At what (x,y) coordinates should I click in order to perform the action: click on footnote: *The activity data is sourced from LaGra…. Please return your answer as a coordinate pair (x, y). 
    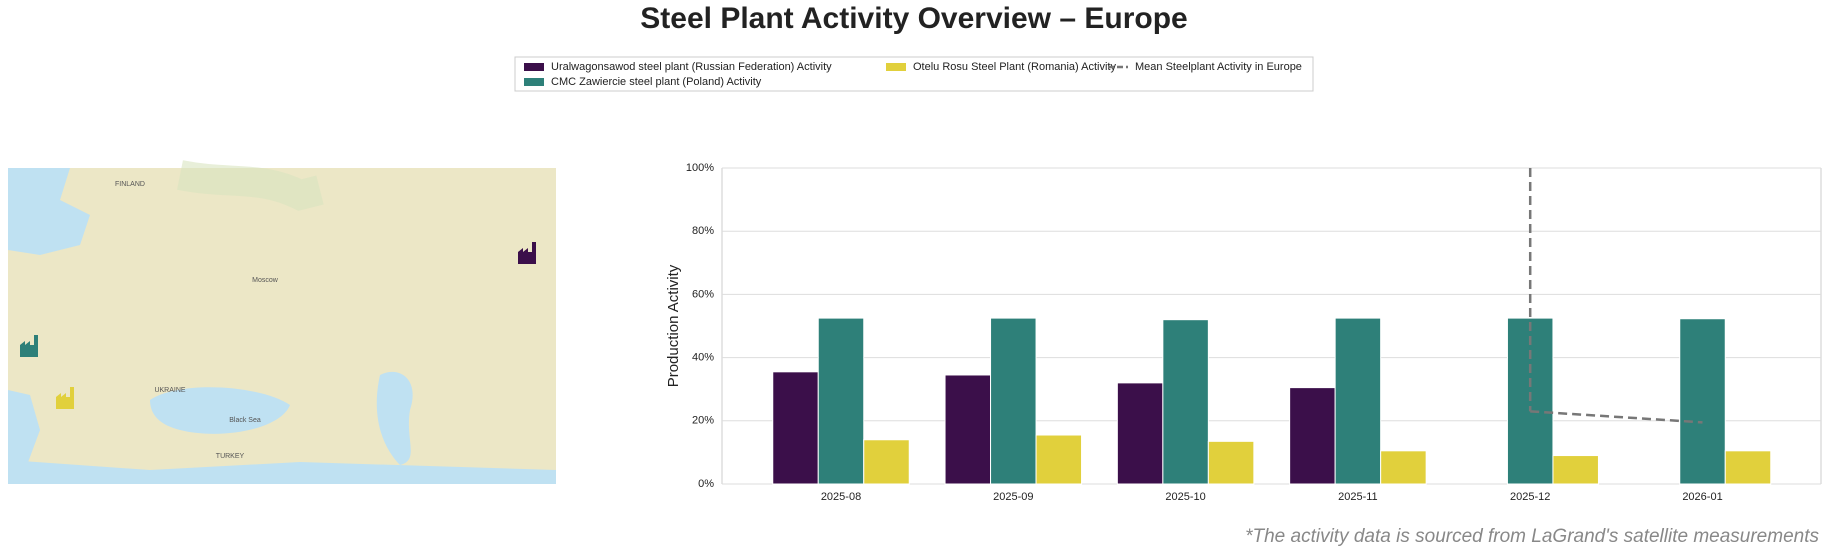
    Looking at the image, I should click on (1532, 536).